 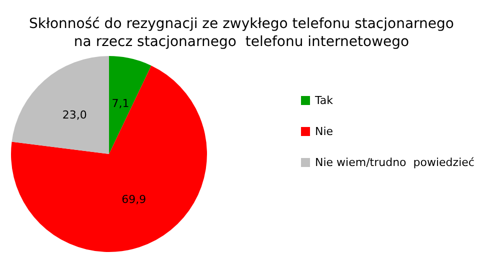 I want to click on data-label: 69,9, so click(x=134, y=199).